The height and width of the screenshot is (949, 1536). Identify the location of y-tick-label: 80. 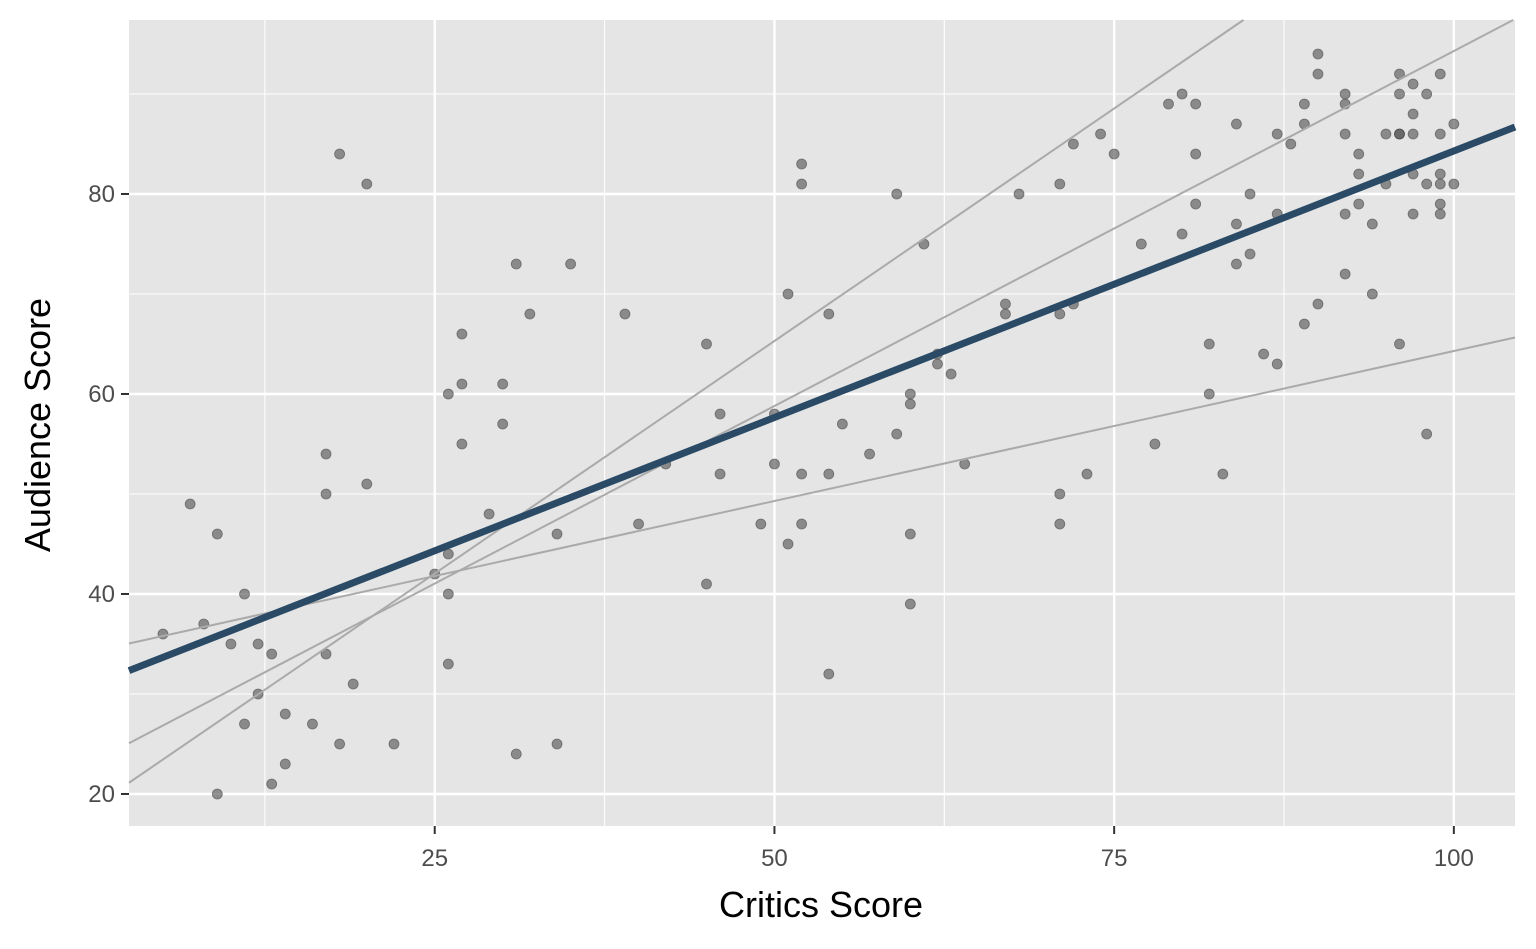
(101, 194).